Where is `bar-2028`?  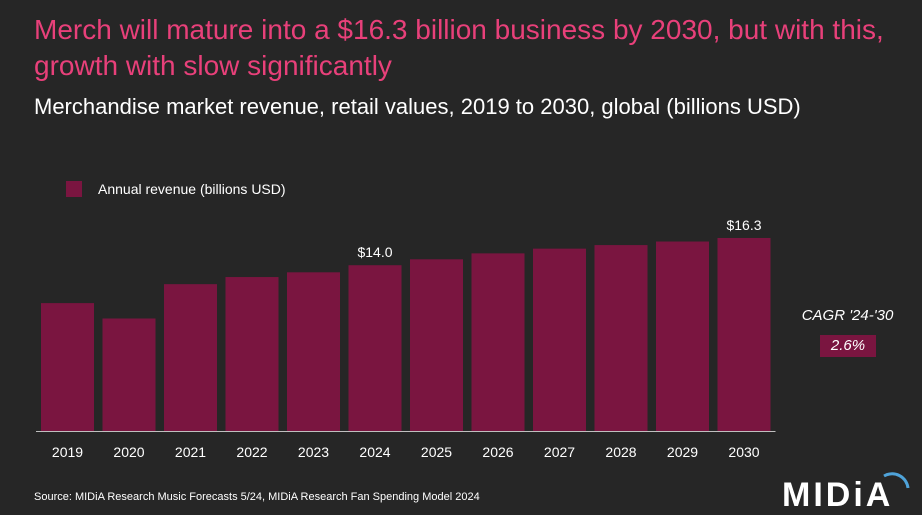
bar-2028 is located at coordinates (621, 338).